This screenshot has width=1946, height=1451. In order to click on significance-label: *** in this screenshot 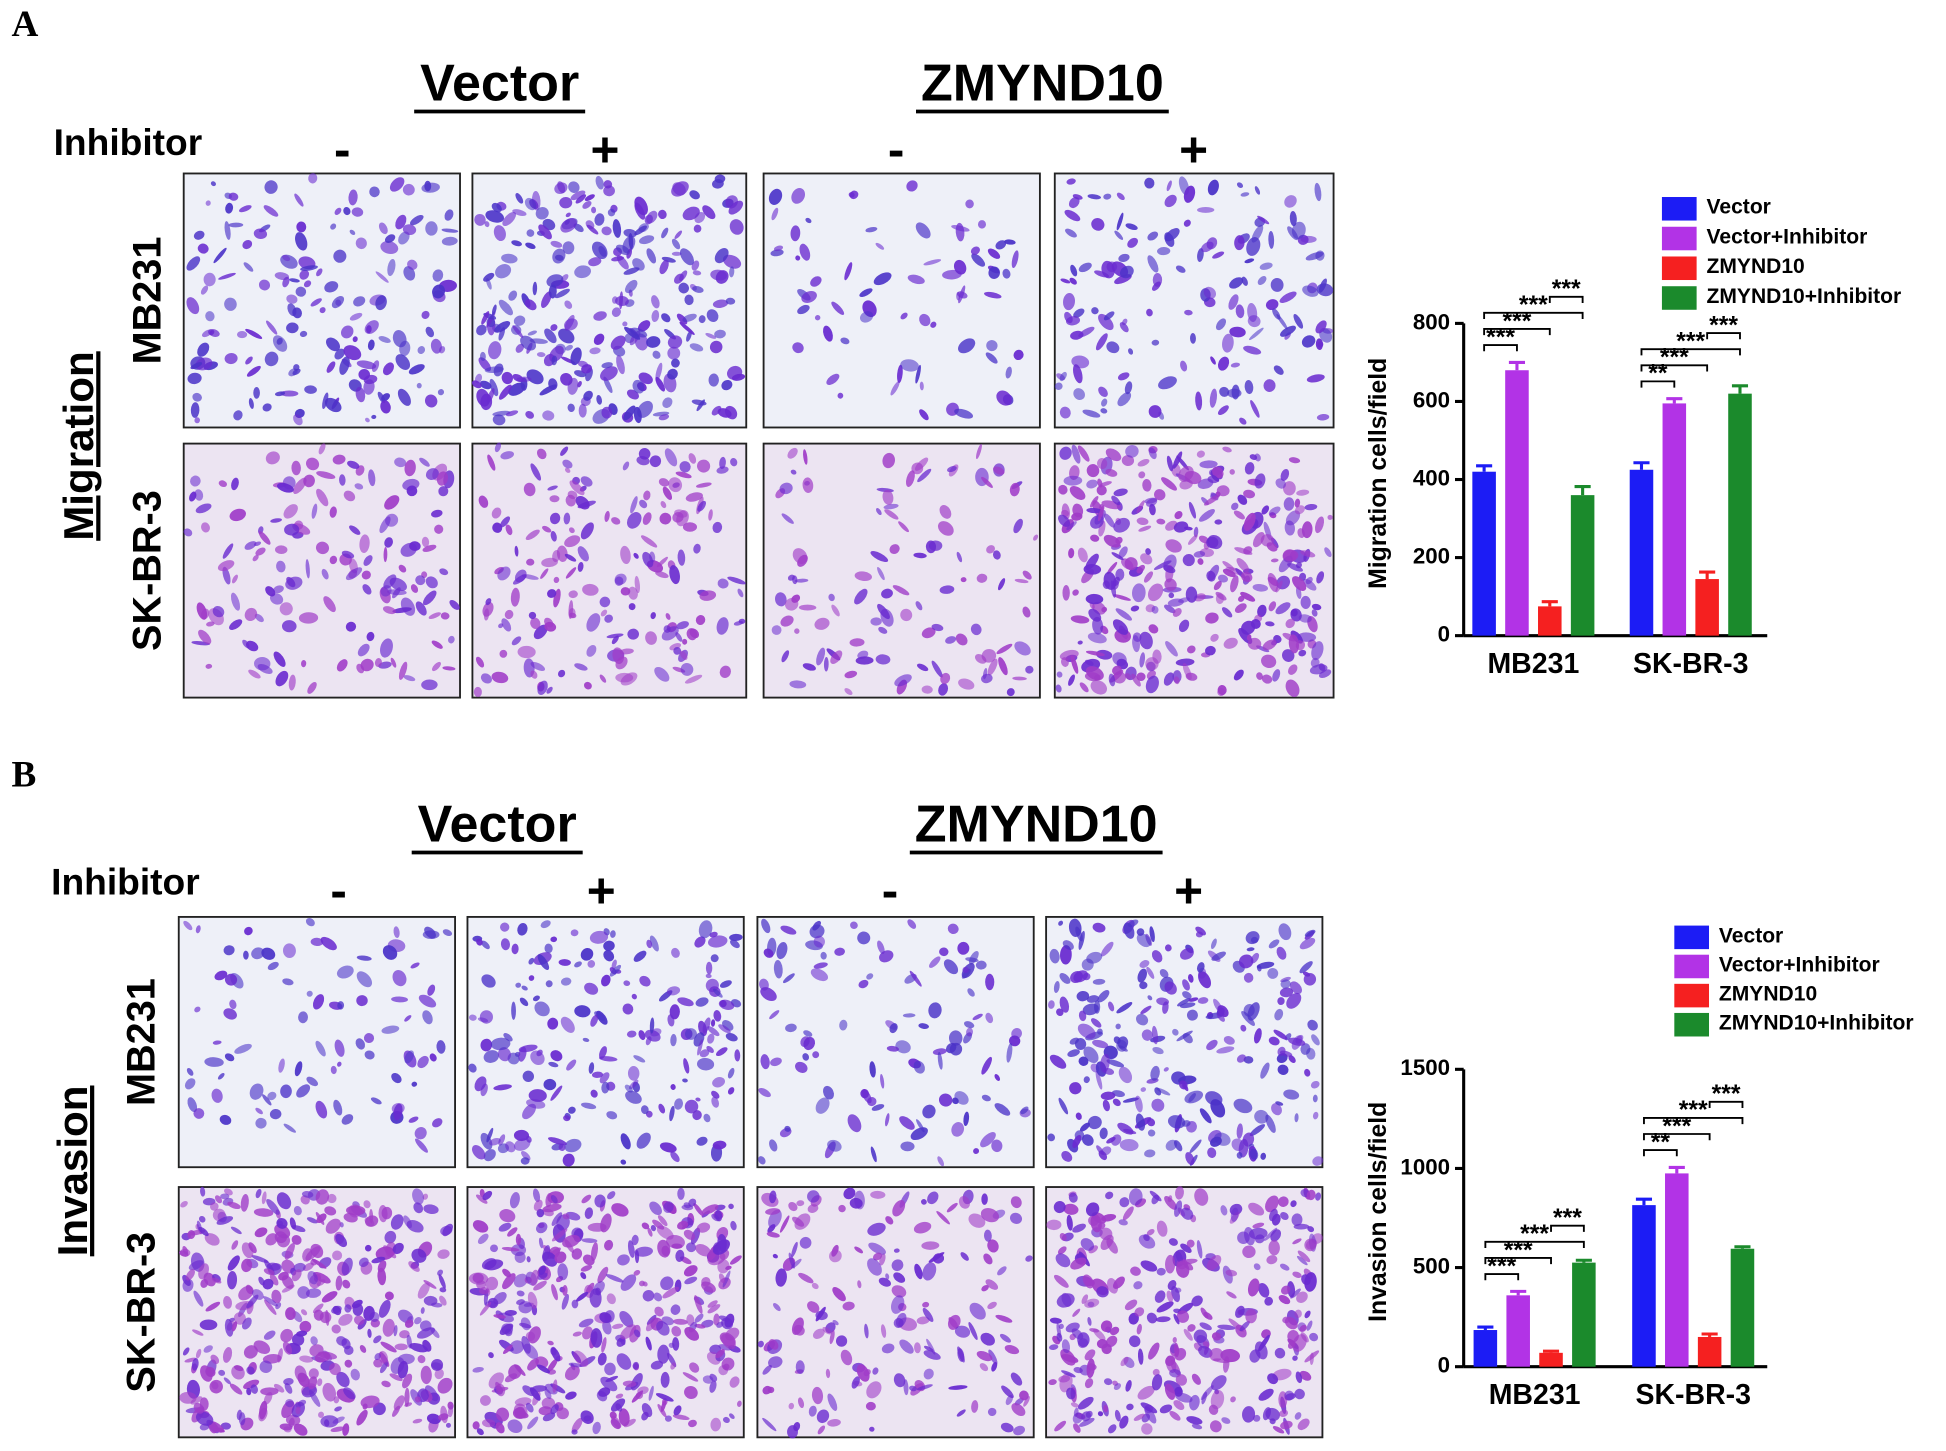, I will do `click(1533, 305)`.